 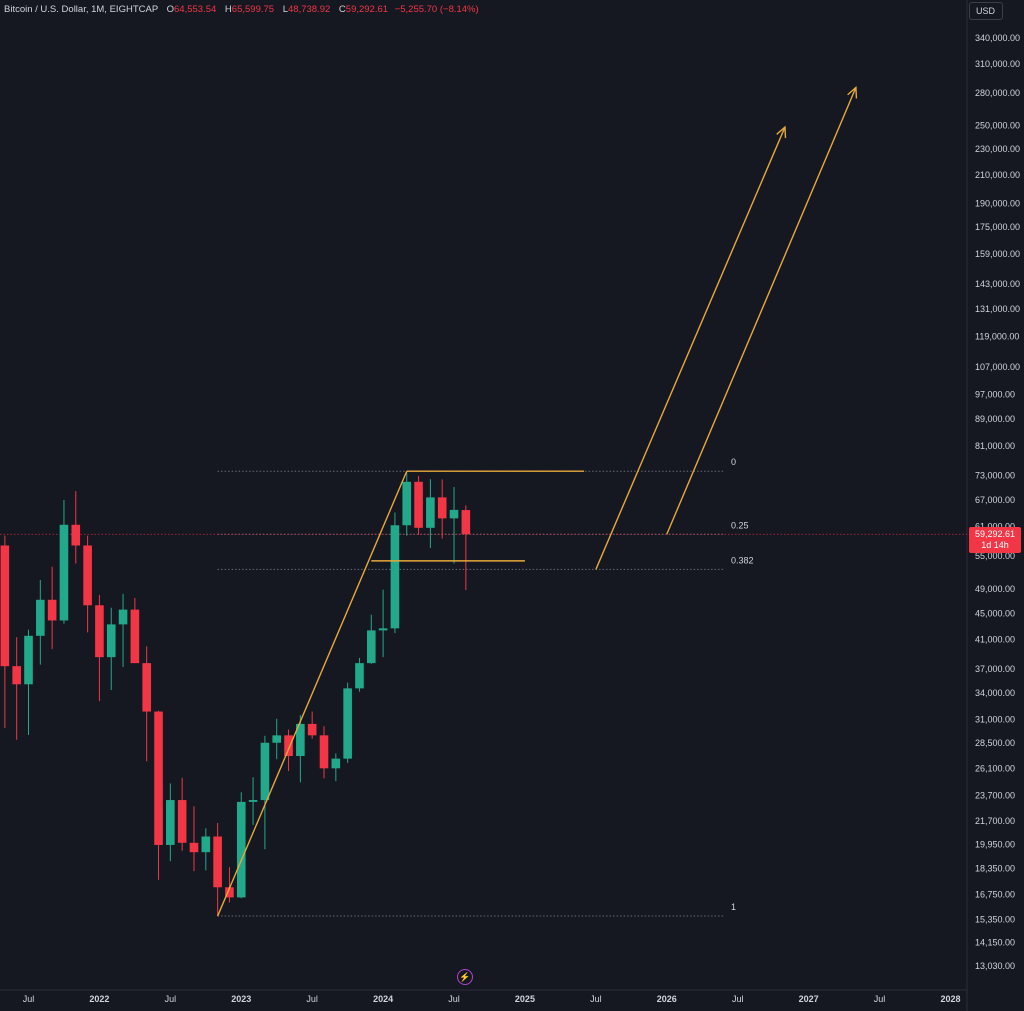 I want to click on price-tick-label: 175,000.00, so click(x=997, y=227).